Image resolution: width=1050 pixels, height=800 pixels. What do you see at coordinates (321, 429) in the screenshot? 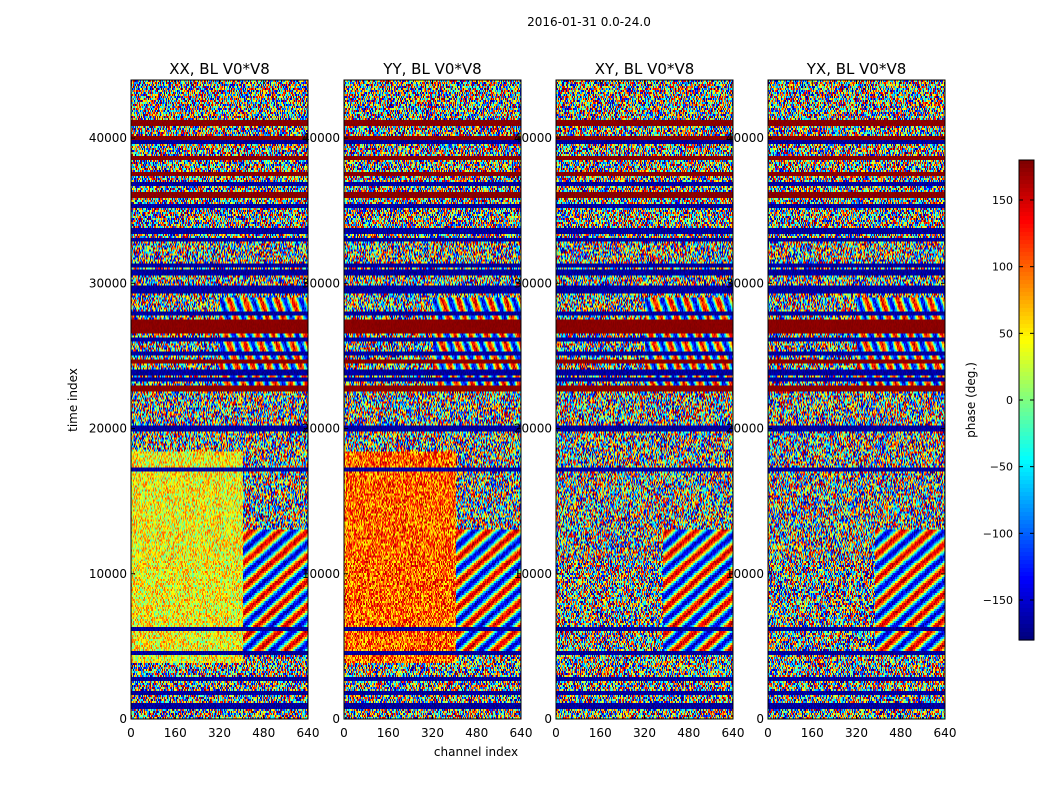
I see `y-tick-label: 20000` at bounding box center [321, 429].